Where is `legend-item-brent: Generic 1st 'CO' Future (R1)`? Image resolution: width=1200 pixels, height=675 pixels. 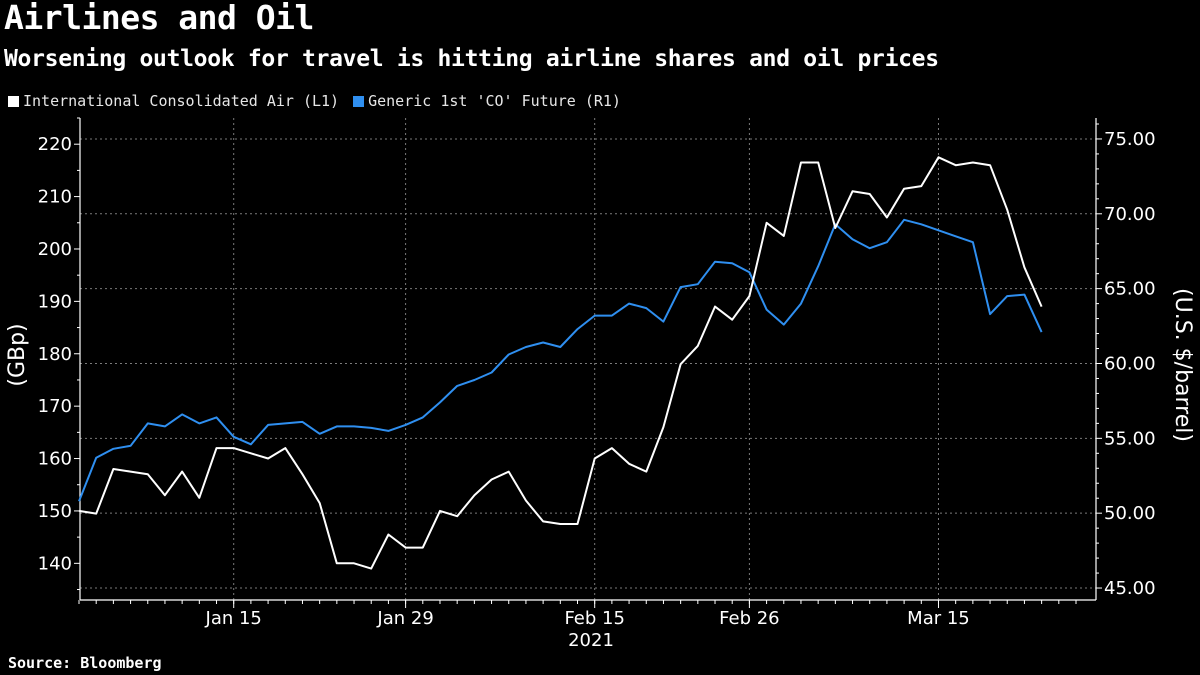 legend-item-brent: Generic 1st 'CO' Future (R1) is located at coordinates (487, 101).